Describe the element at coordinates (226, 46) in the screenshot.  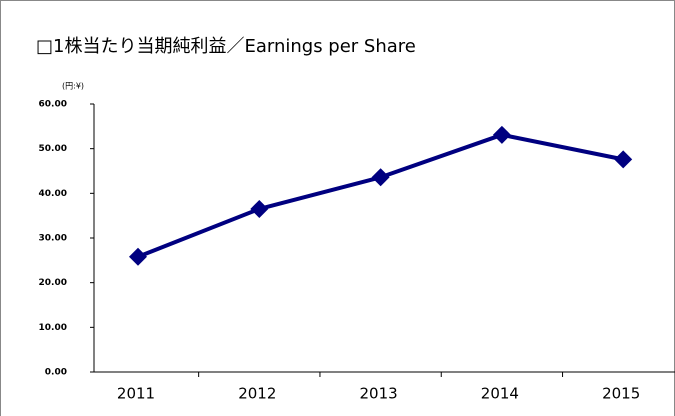
I see `chart-title: □1株当たり当期純利益／Earnings per Share` at that location.